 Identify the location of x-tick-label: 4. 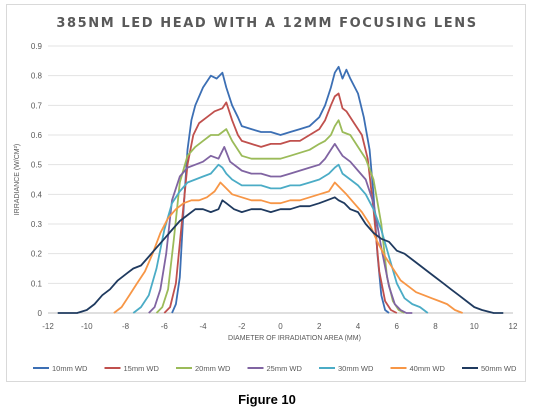
(358, 326).